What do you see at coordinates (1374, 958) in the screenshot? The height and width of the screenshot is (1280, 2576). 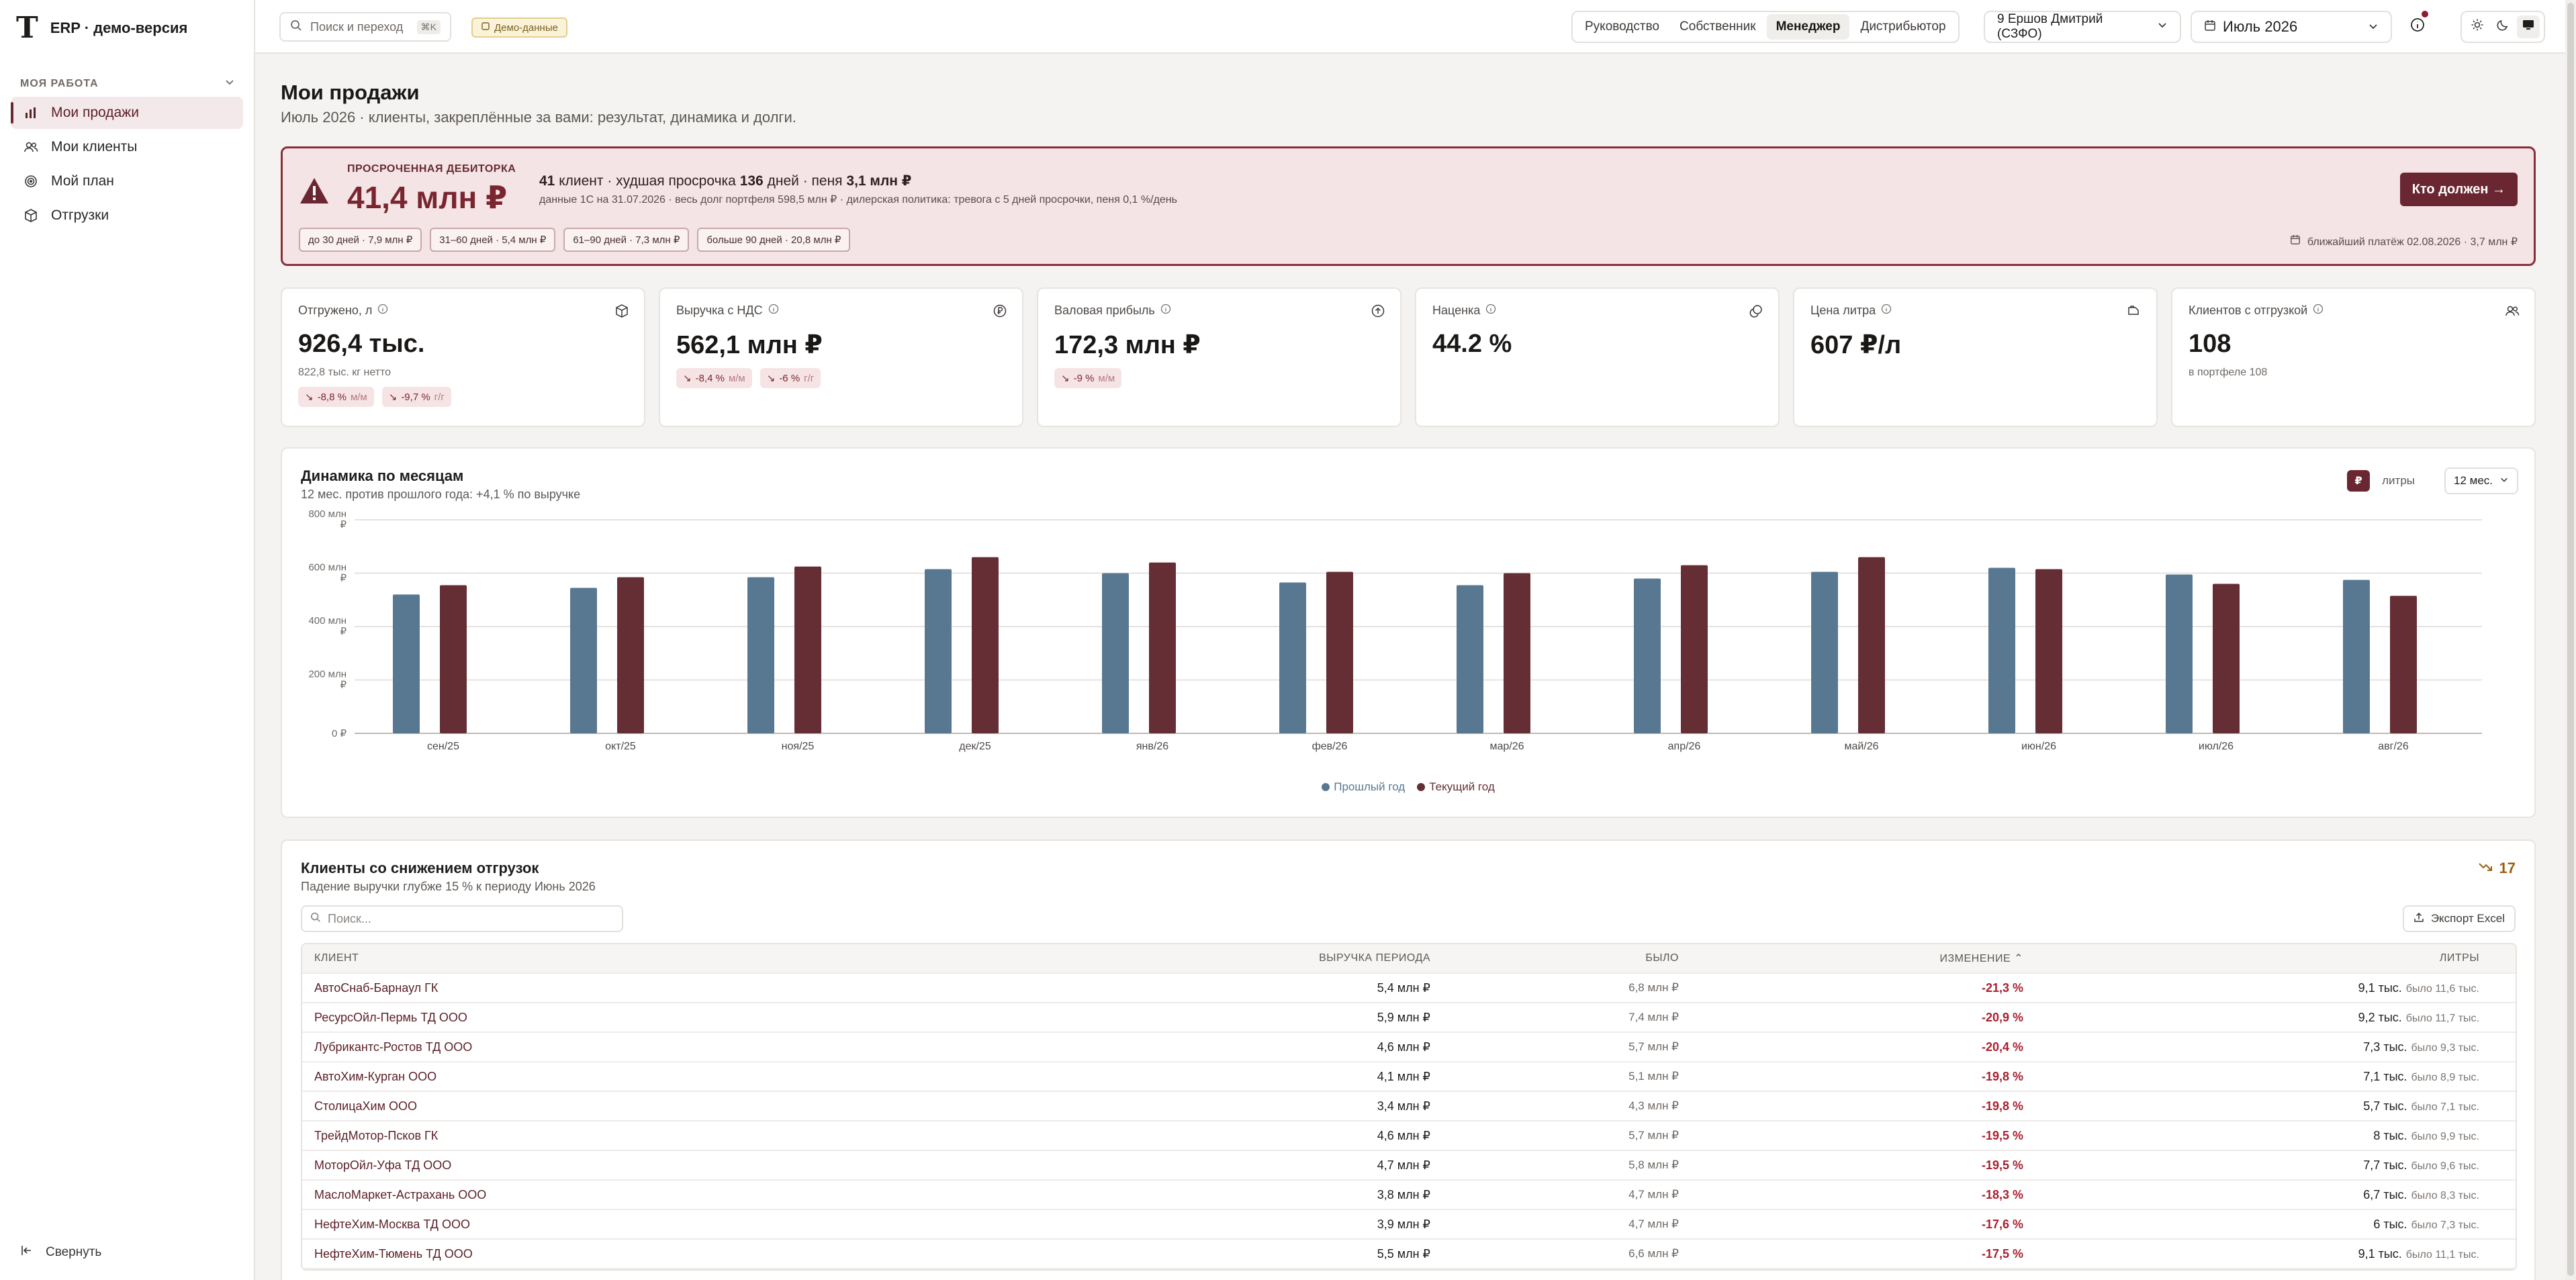 I see `col-header-revenue: ВЫРУЧКА ПЕРИОДА` at bounding box center [1374, 958].